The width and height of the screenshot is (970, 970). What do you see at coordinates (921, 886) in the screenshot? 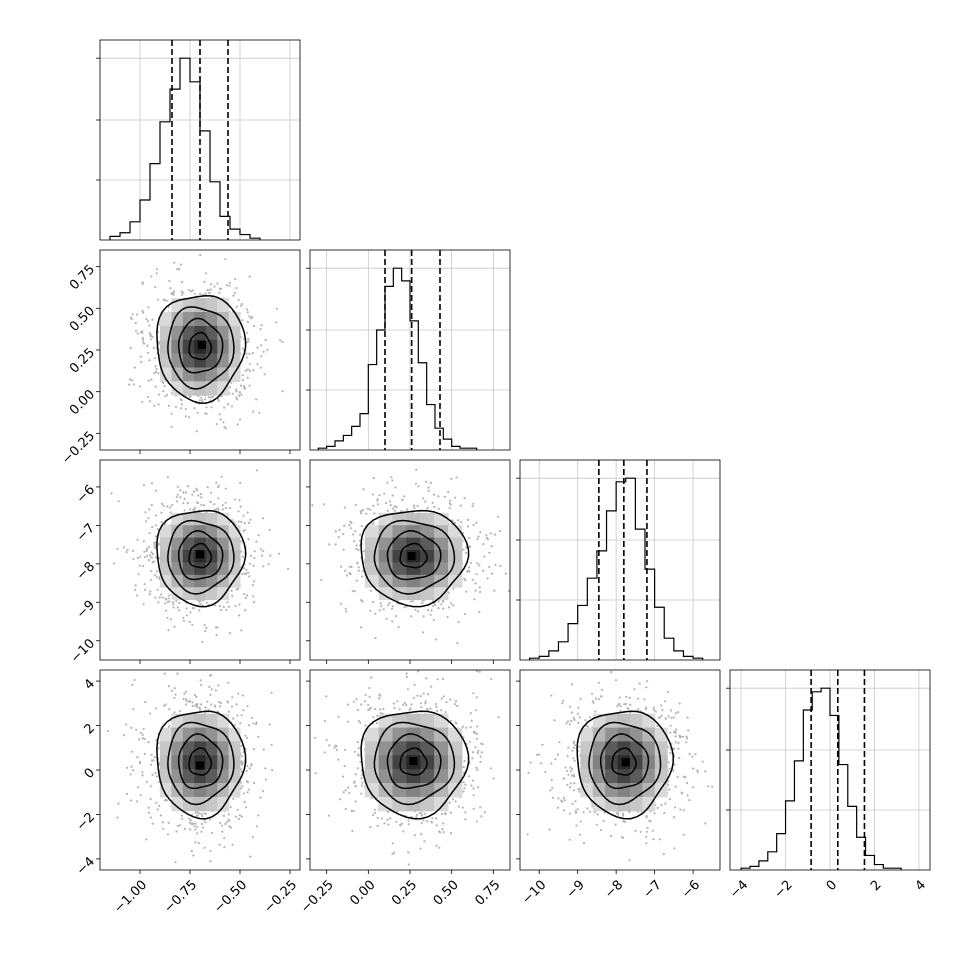
I see `x-tick-label: 4` at bounding box center [921, 886].